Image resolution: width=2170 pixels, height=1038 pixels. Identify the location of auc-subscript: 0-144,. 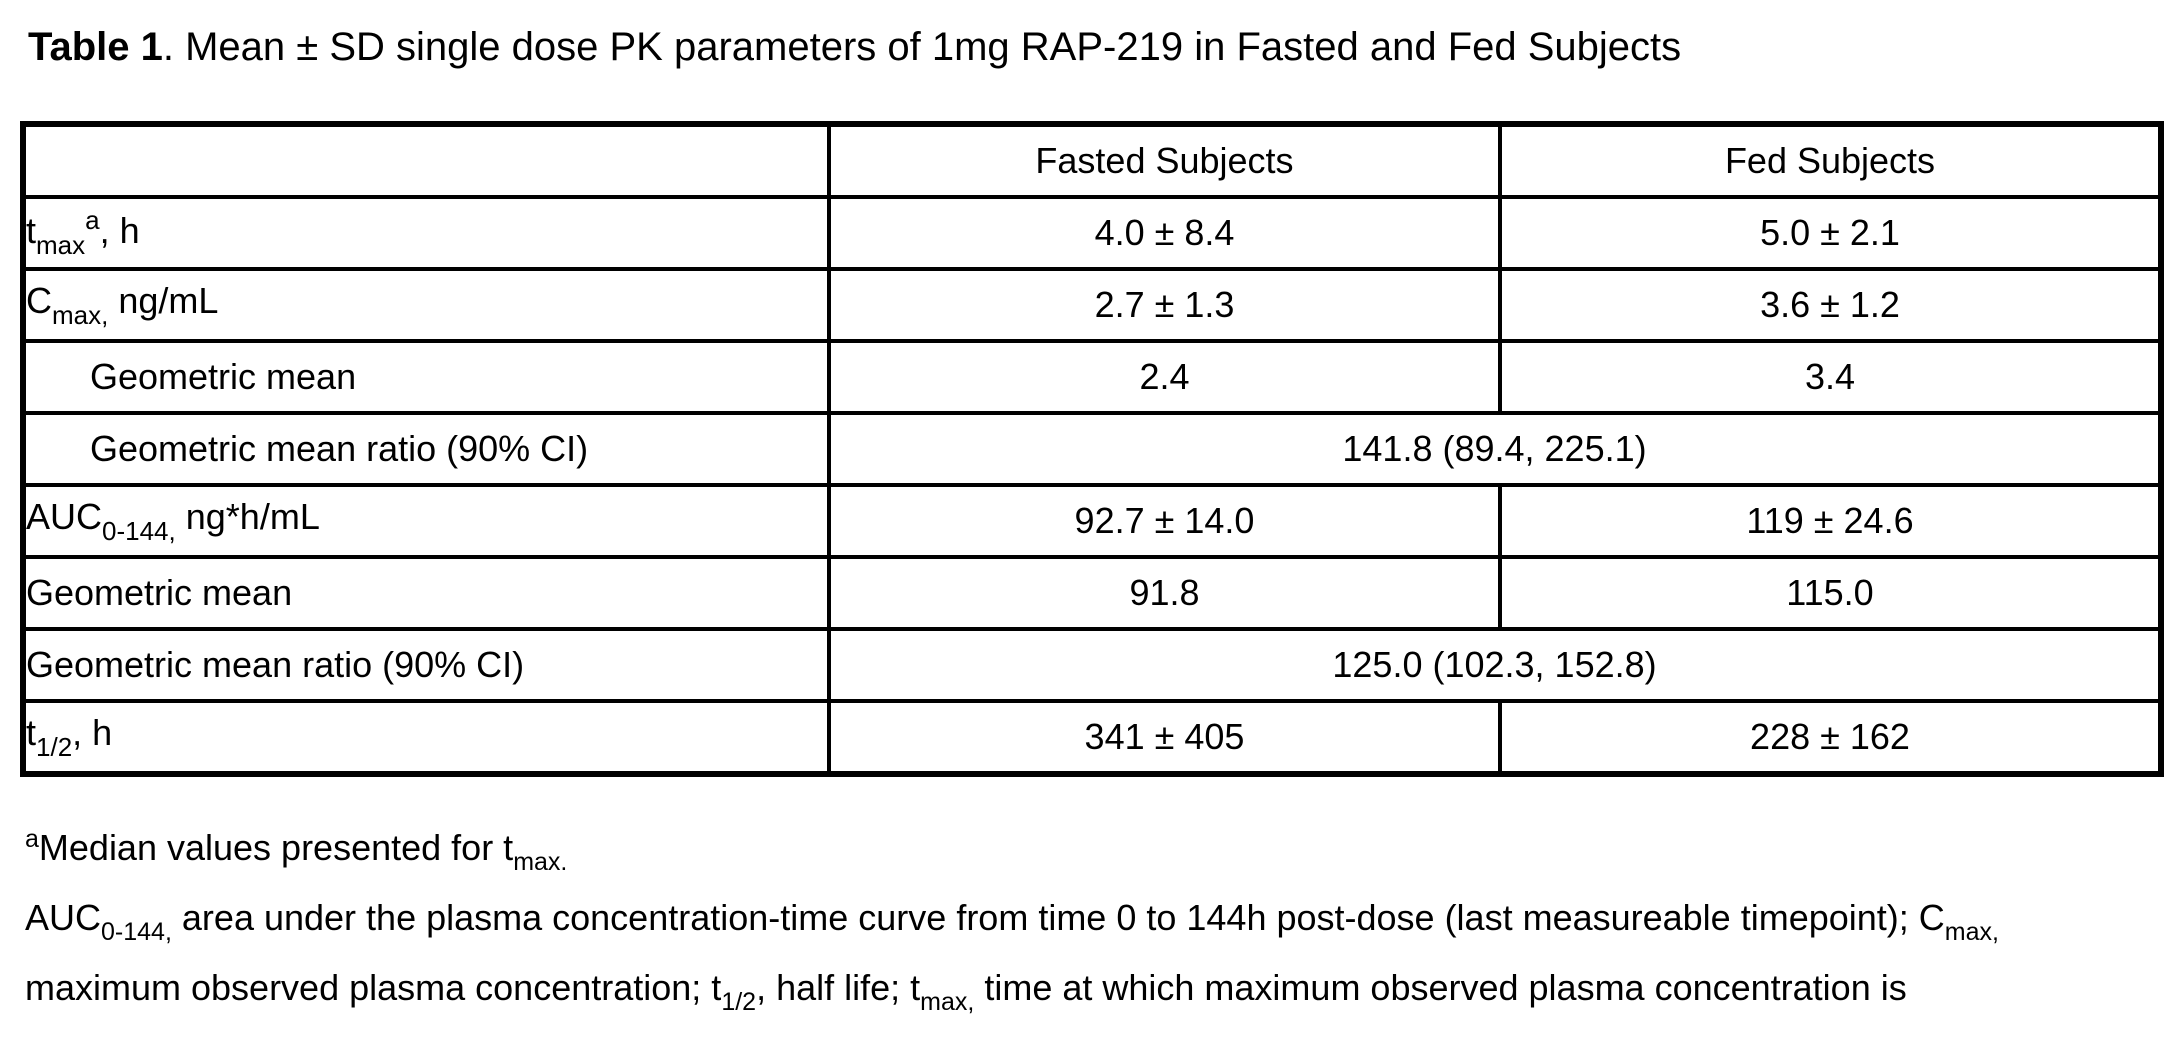
(139, 530).